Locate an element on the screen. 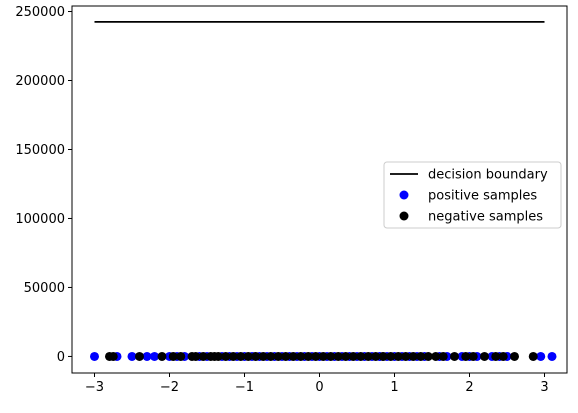 The image size is (578, 413). x-axis: −3 −2 −1 0 1 2 3 is located at coordinates (317, 384).